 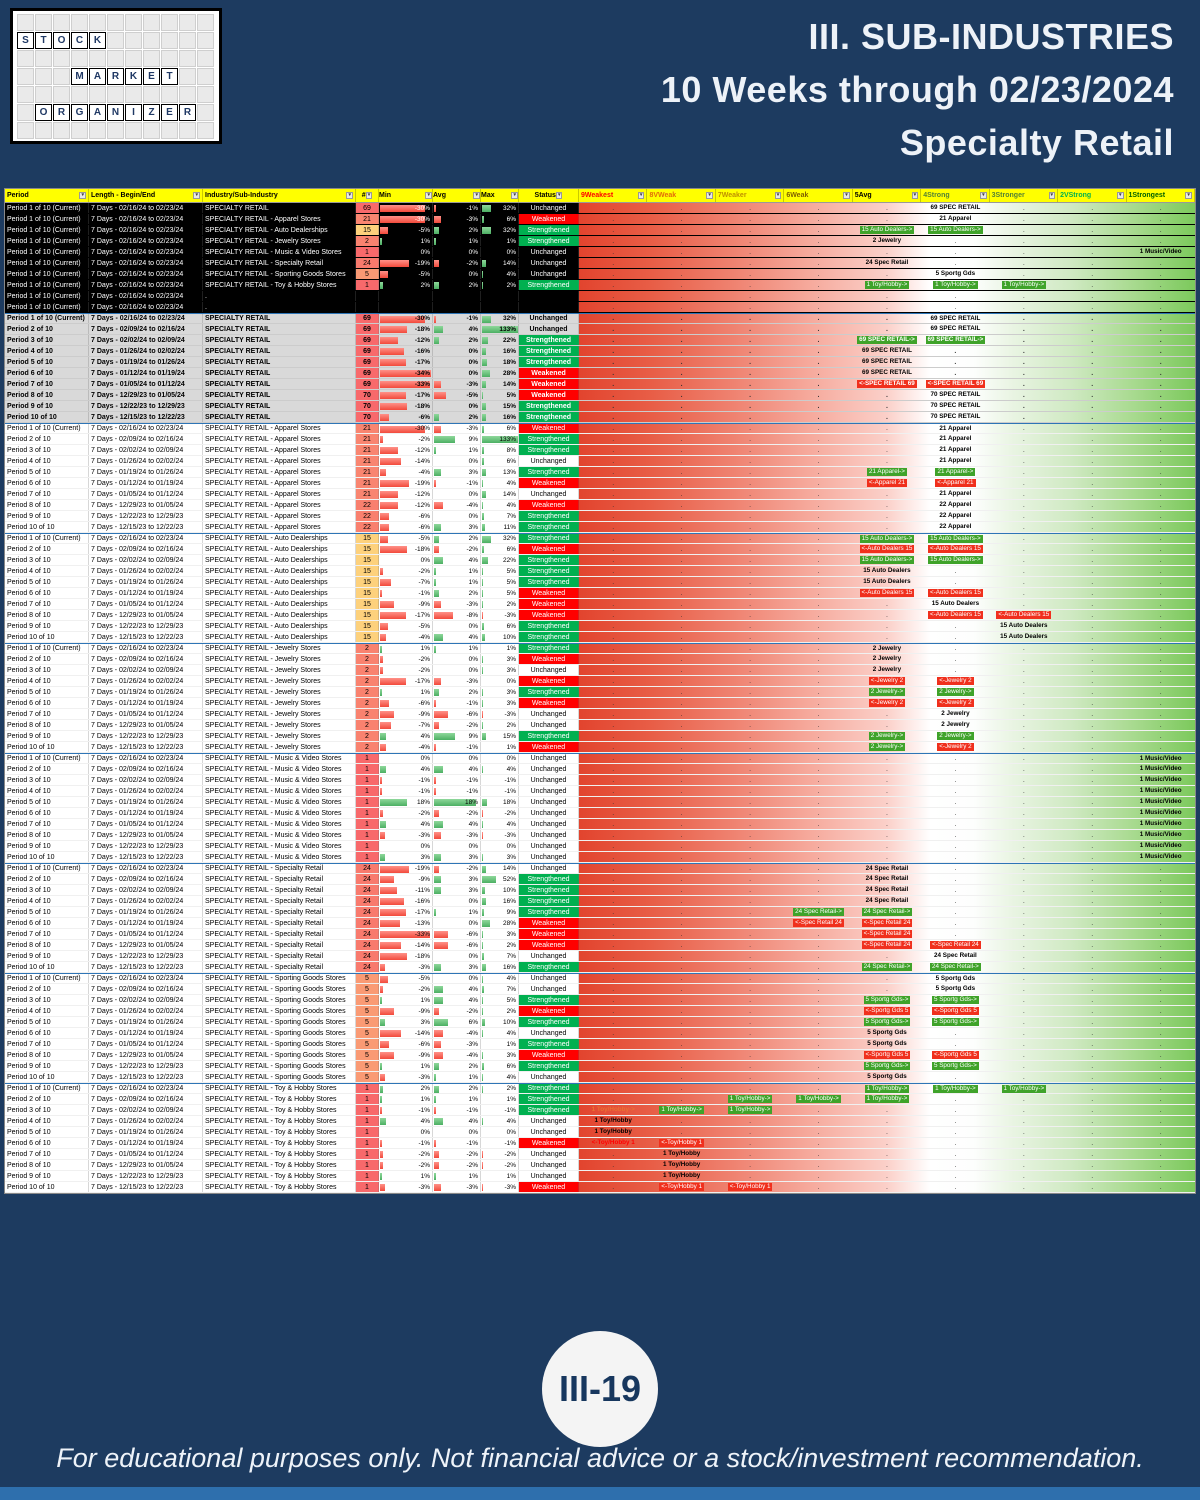 I want to click on rank-cell-4strong: 70 SPEC RETAIL, so click(x=955, y=417).